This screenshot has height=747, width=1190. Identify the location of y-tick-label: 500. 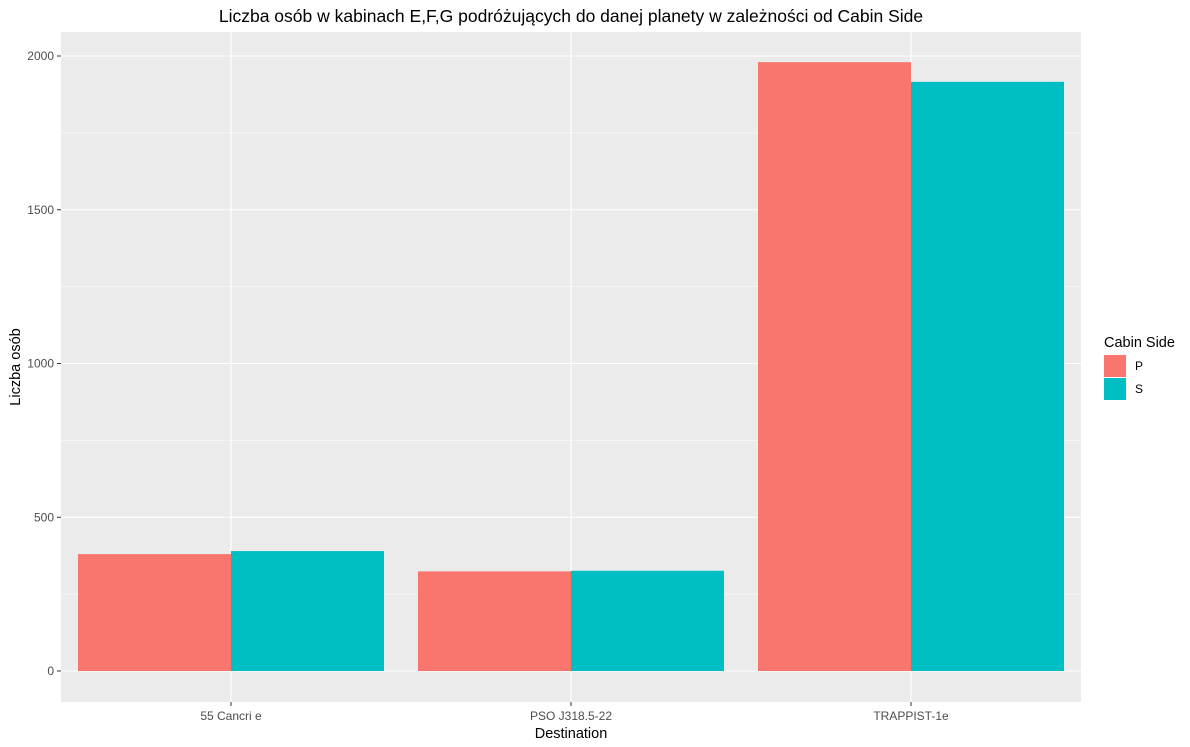
(44, 517).